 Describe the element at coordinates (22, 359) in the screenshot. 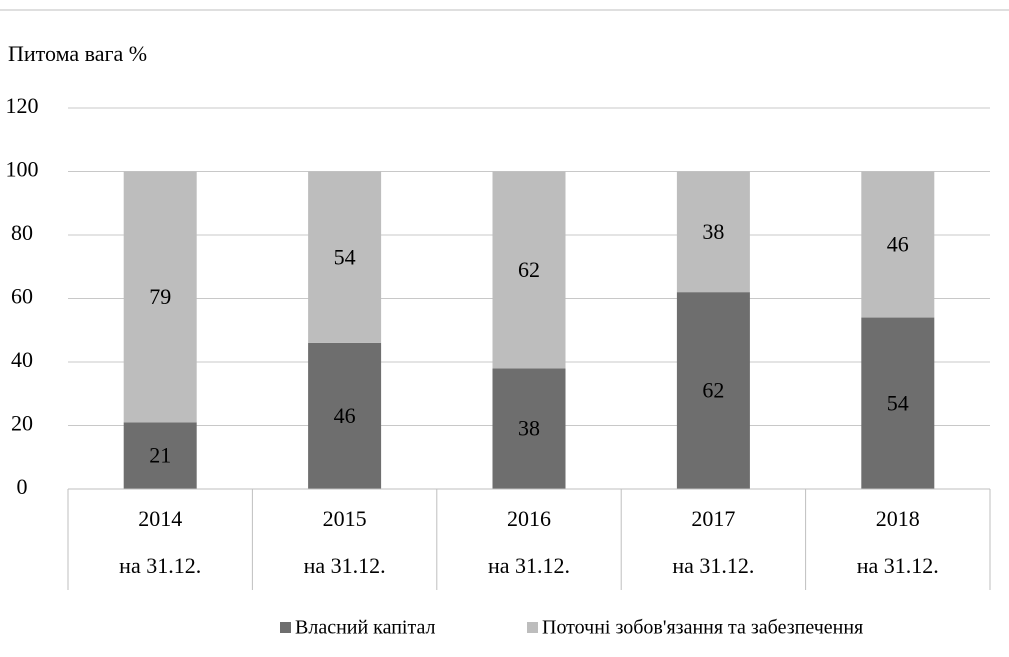

I see `y-tick-label: 40` at that location.